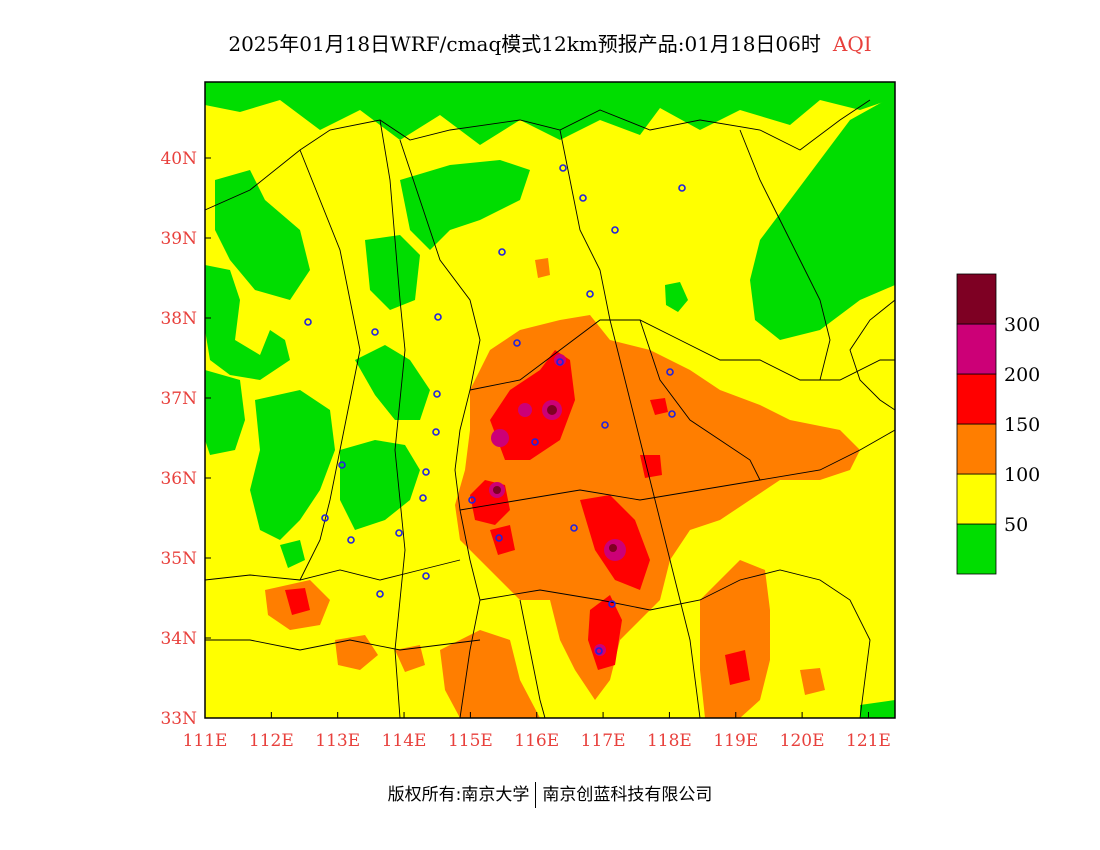 This screenshot has width=1100, height=850. Describe the element at coordinates (178, 239) in the screenshot. I see `lat-tick-label: 39N` at that location.